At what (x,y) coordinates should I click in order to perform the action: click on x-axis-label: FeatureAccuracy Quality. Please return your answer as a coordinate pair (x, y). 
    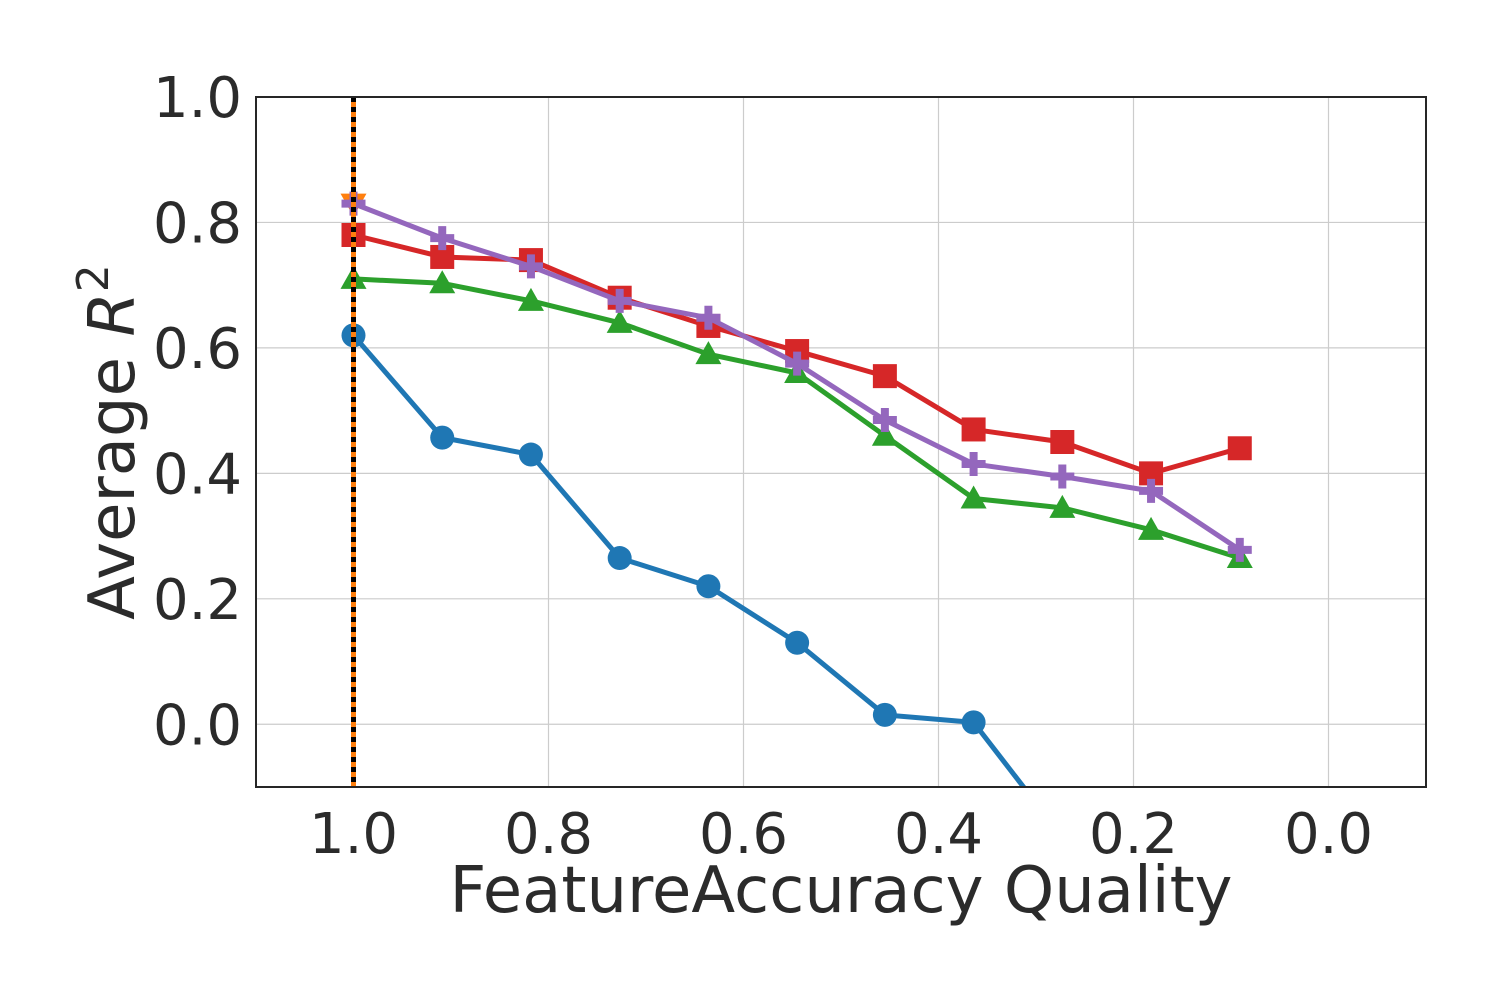
    Looking at the image, I should click on (840, 891).